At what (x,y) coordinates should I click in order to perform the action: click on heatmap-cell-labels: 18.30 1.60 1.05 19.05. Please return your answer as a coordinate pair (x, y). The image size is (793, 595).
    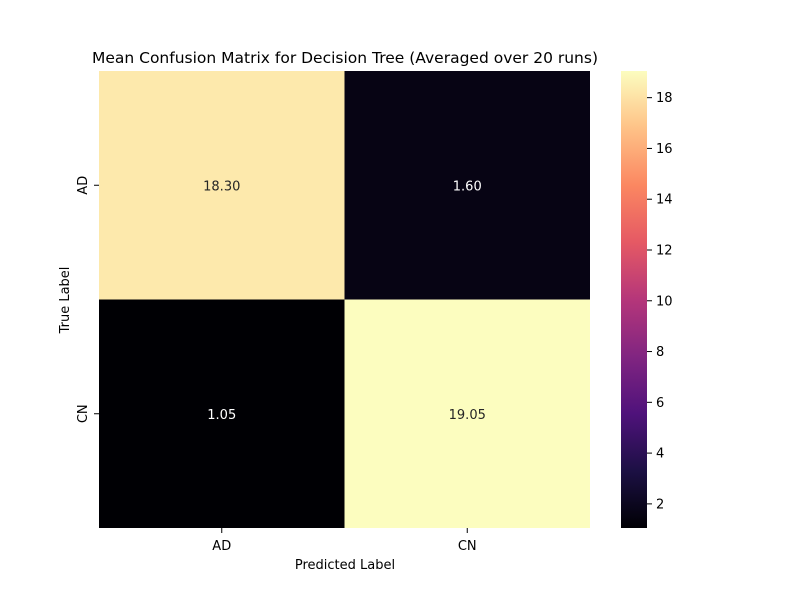
    Looking at the image, I should click on (344, 301).